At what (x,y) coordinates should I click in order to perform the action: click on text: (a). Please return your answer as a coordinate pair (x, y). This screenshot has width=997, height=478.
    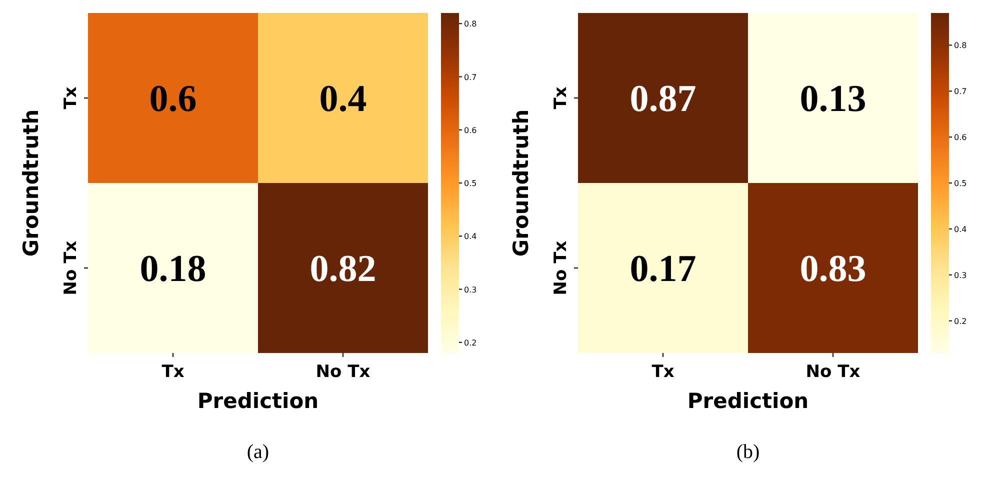
    Looking at the image, I should click on (258, 452).